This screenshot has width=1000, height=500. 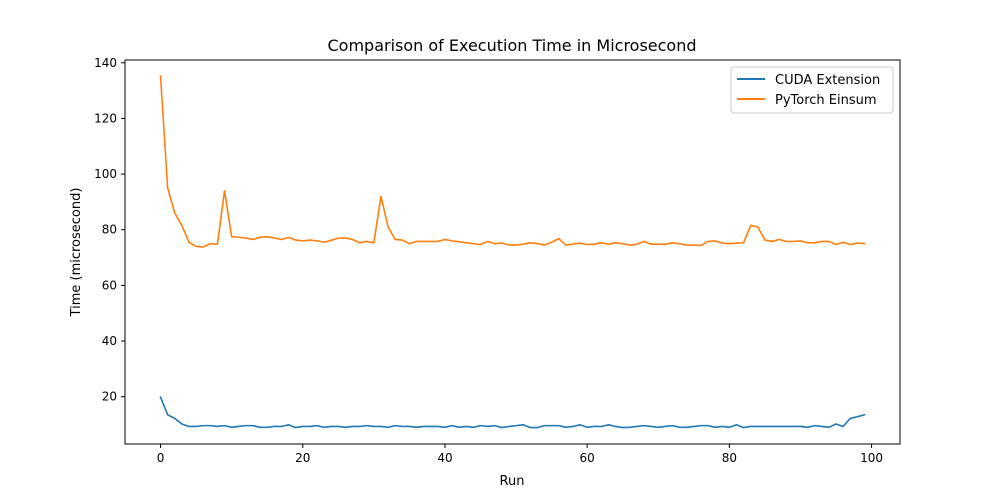 I want to click on x-axis-ticks: 0 20 40 60 80 100, so click(x=520, y=454).